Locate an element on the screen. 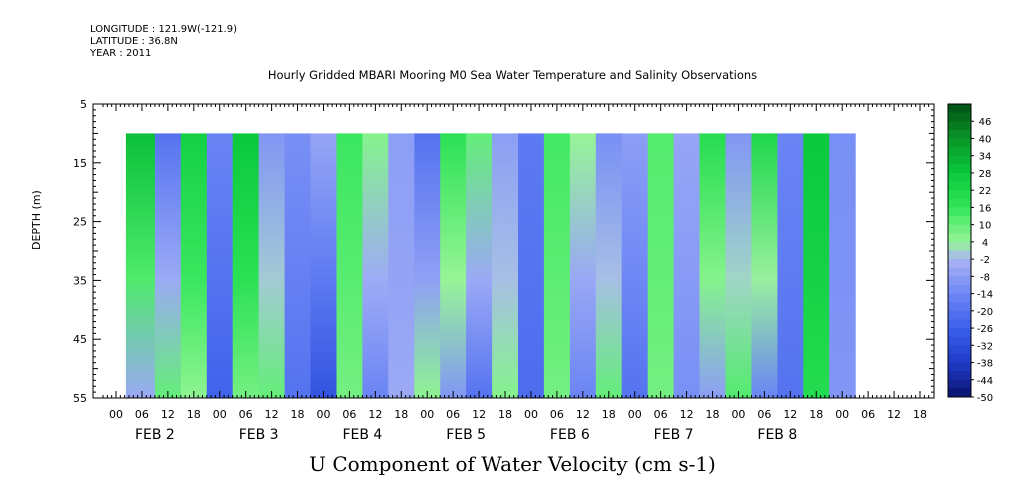  x-day-label: FEB 3 is located at coordinates (259, 435).